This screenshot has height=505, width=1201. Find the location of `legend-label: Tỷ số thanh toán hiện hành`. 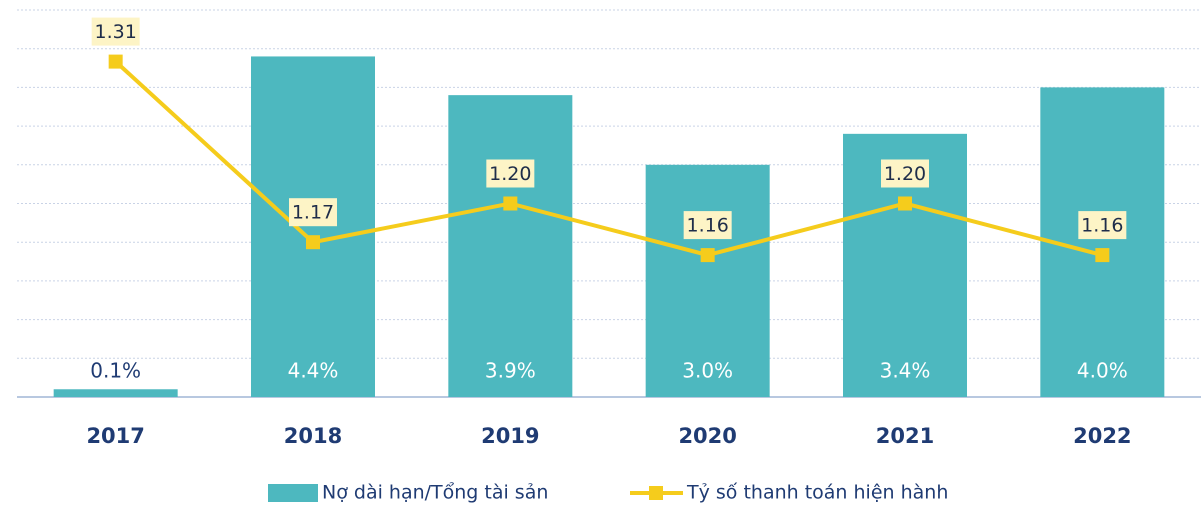

legend-label: Tỷ số thanh toán hiện hành is located at coordinates (817, 493).